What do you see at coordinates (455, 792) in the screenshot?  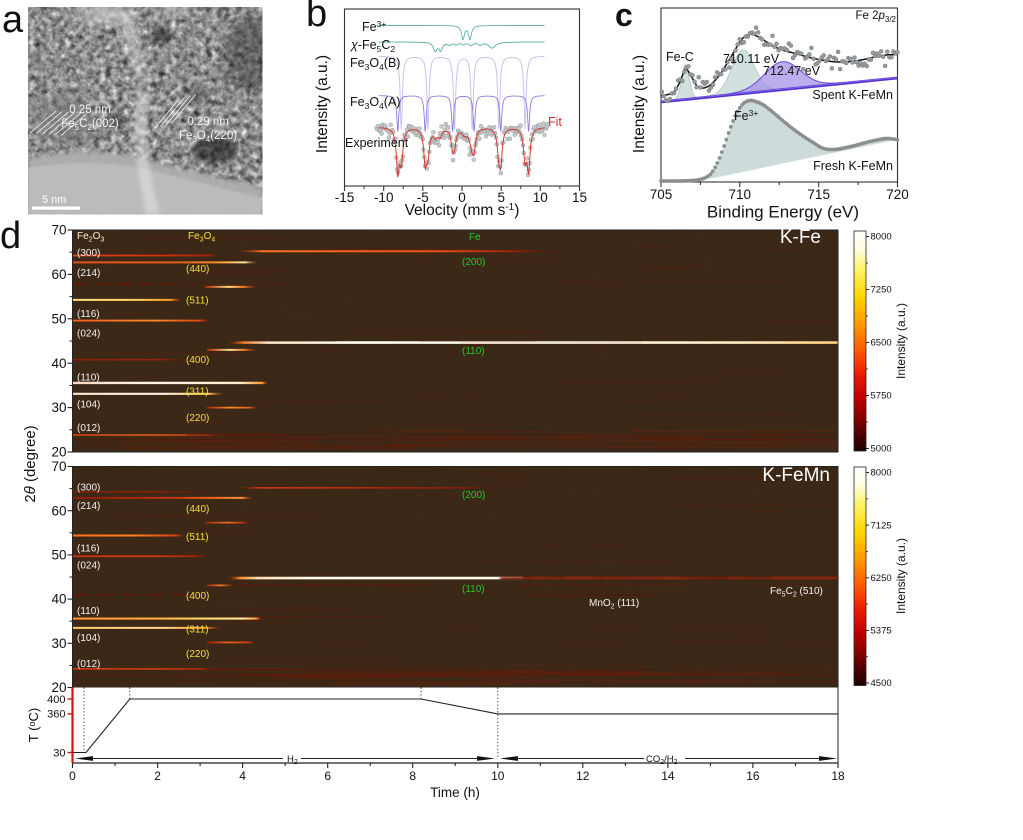 I see `svg-text: Time (h)` at bounding box center [455, 792].